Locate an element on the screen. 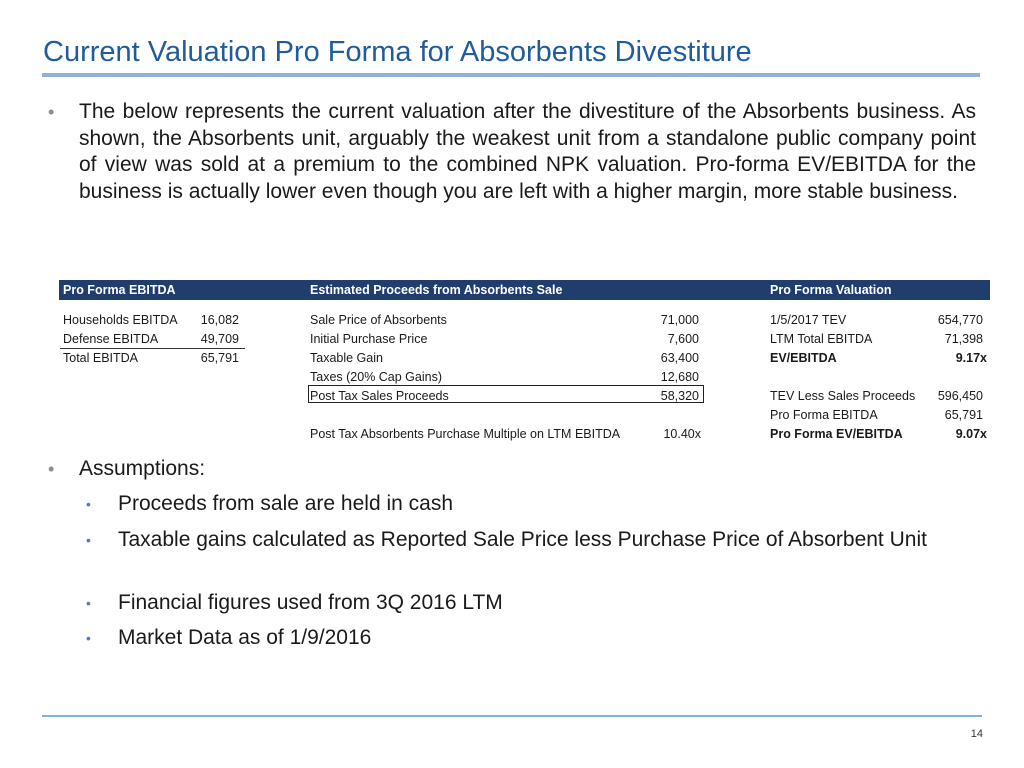 The image size is (1024, 768). header-pro-forma-valuation: Pro Forma Valuation is located at coordinates (831, 290).